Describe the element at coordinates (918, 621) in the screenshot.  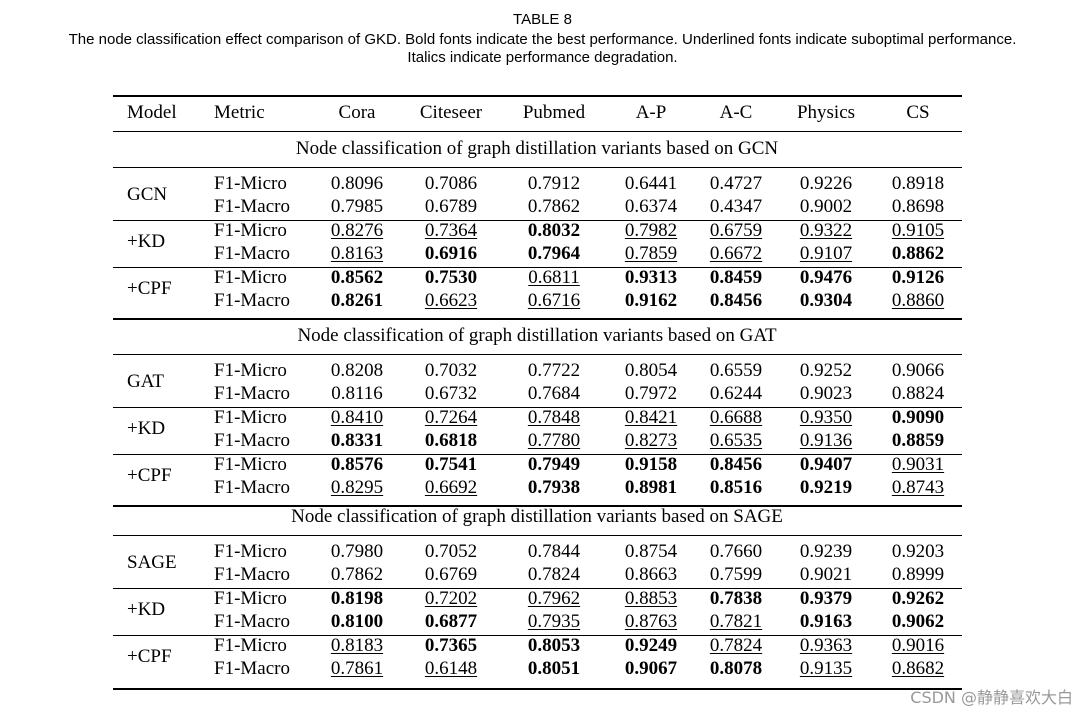
I see `cell-value: 0.9062` at that location.